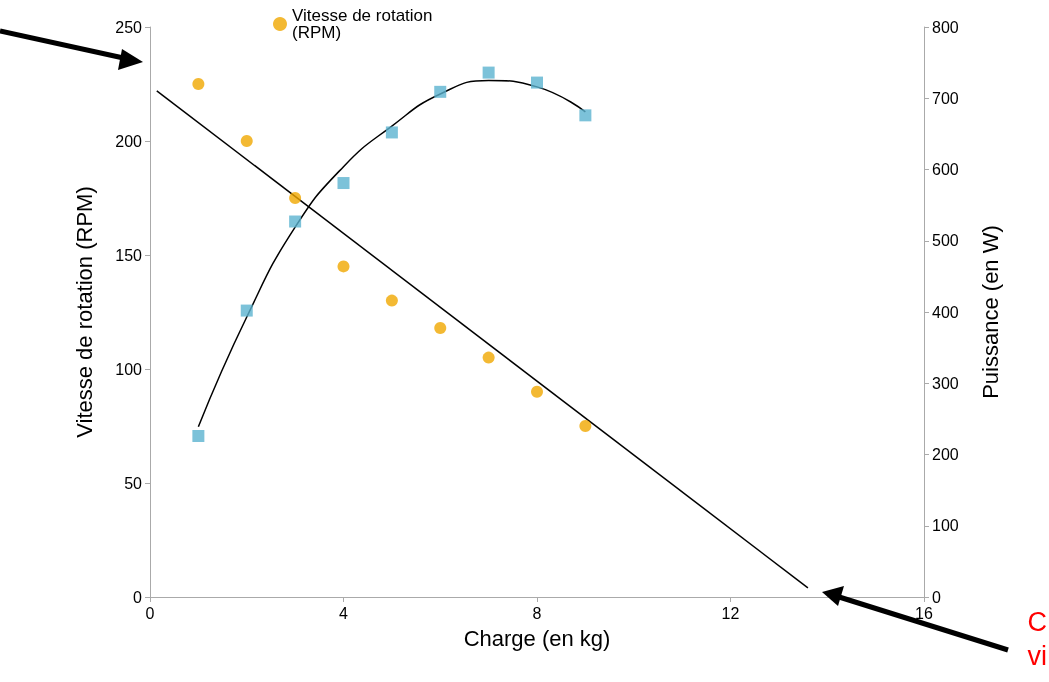 Image resolution: width=1049 pixels, height=682 pixels. Describe the element at coordinates (138, 597) in the screenshot. I see `y-tick-label: 0` at that location.